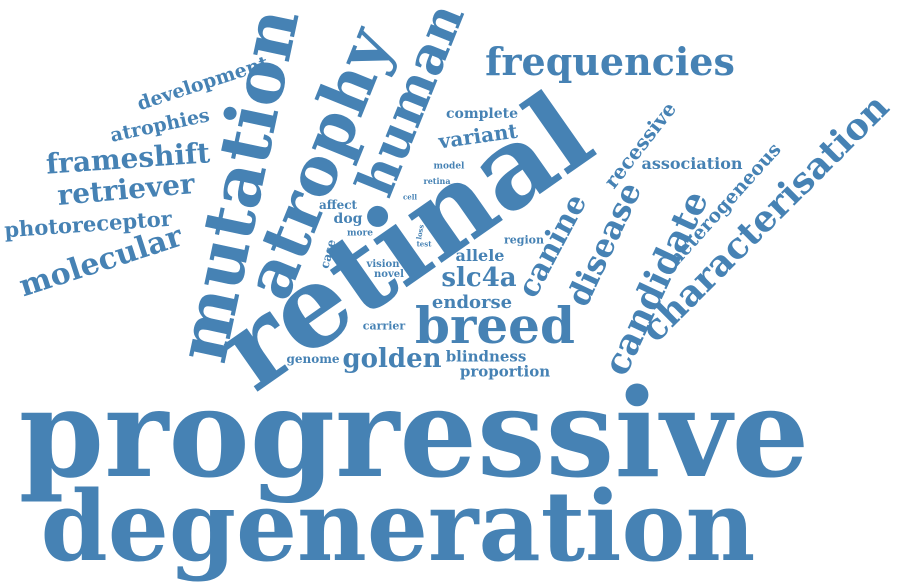  Describe the element at coordinates (640, 145) in the screenshot. I see `word-recessive: recessive` at that location.